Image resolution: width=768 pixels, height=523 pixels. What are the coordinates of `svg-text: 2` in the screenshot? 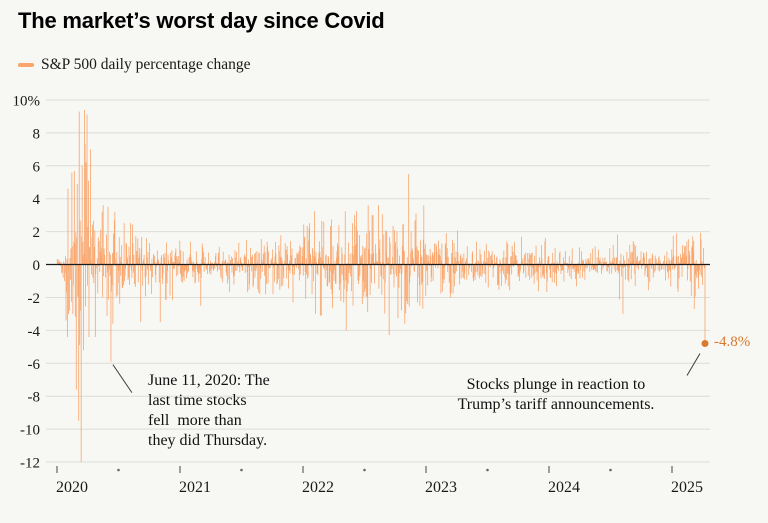 It's located at (37, 233).